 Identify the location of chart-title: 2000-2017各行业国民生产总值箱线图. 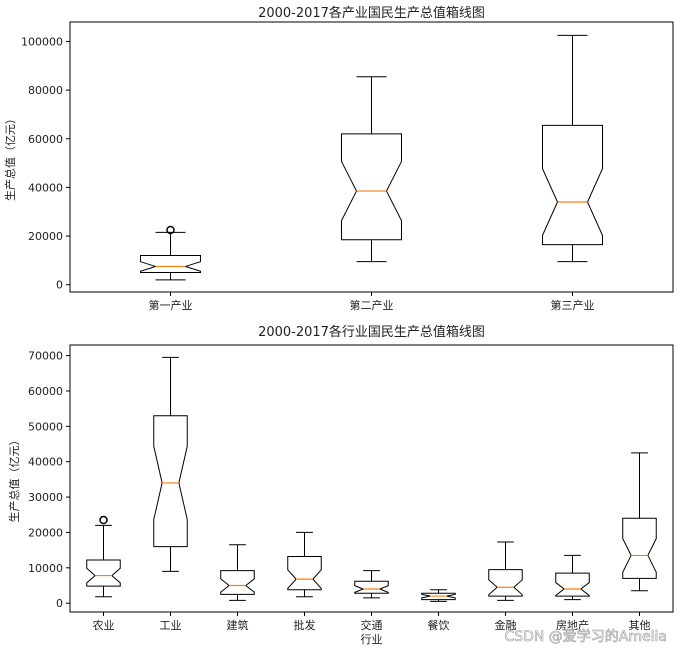
(371, 332).